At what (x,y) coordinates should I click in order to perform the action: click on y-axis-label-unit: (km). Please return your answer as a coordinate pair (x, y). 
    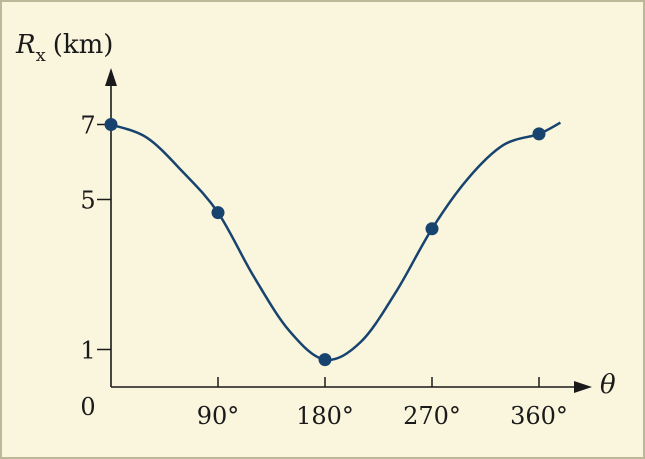
    Looking at the image, I should click on (83, 45).